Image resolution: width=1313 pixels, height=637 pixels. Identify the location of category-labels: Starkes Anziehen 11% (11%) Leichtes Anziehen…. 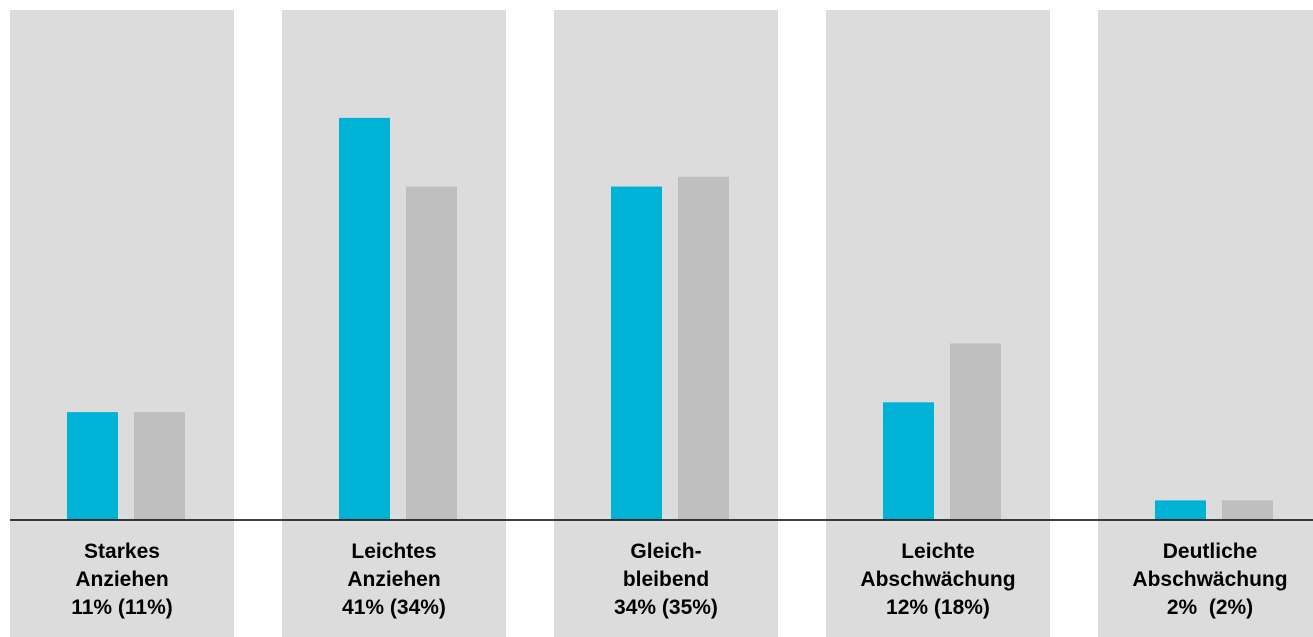
(679, 579).